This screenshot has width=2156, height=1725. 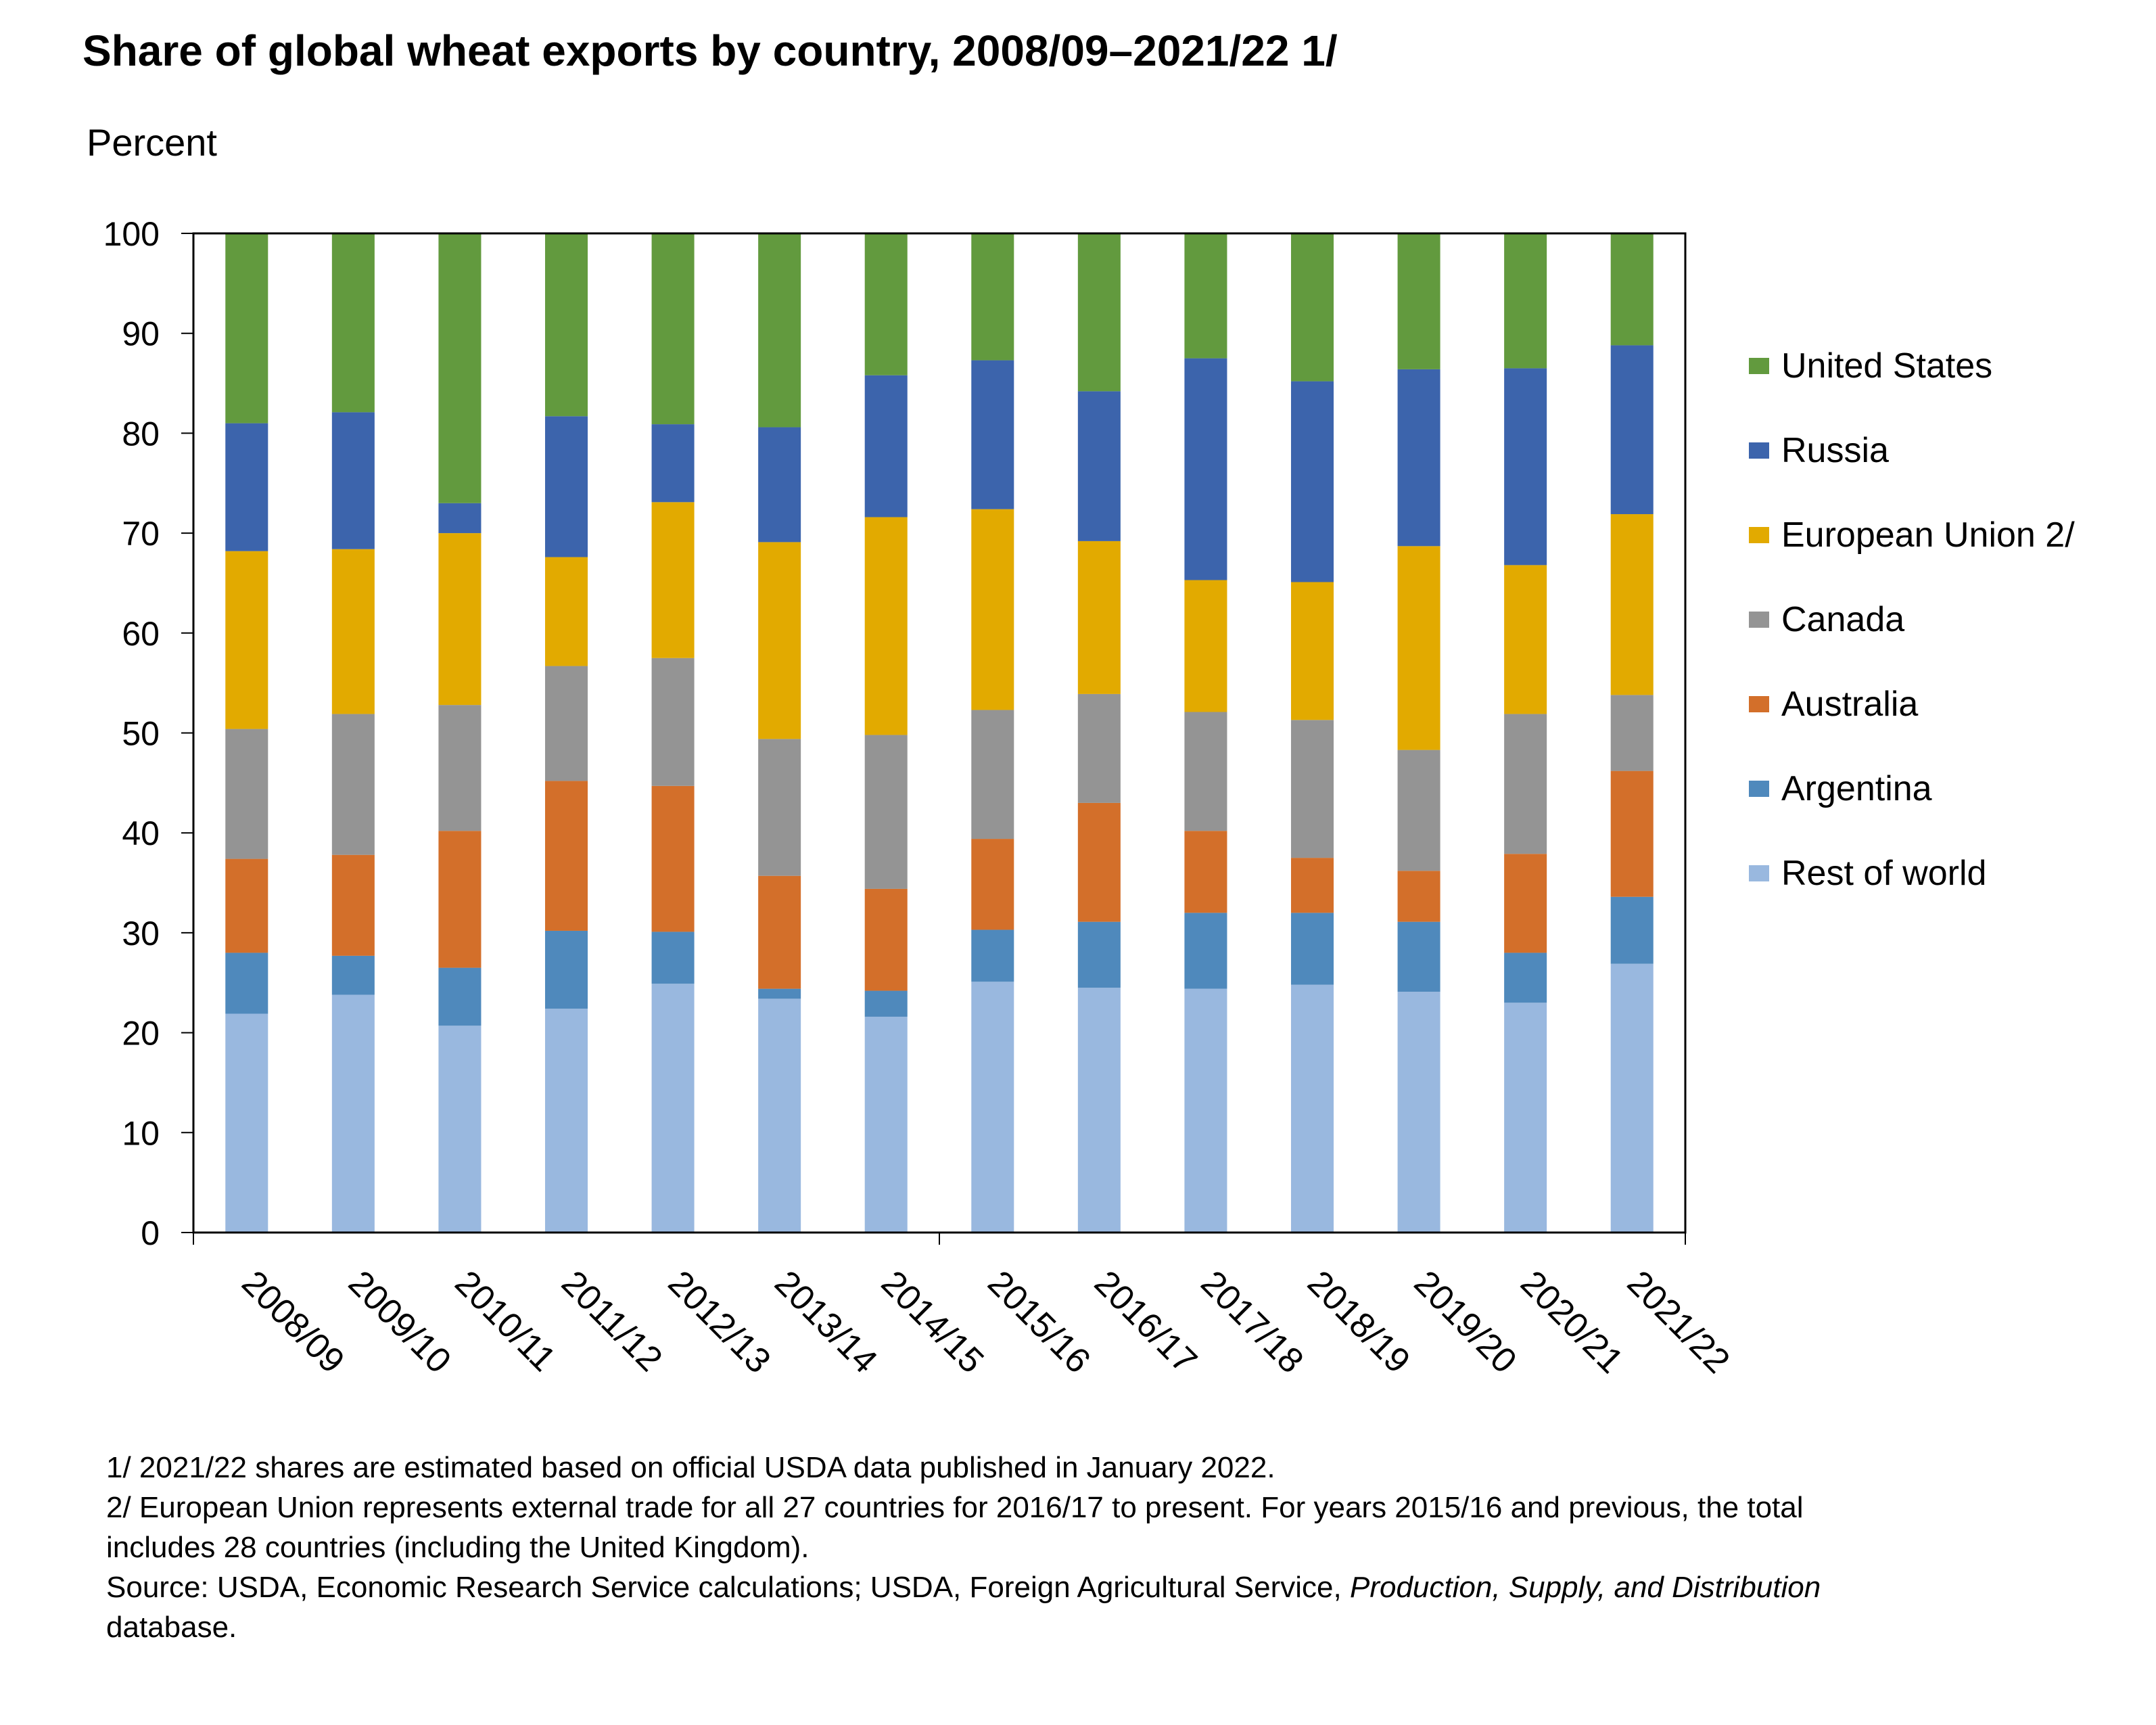 I want to click on y-tick-label: 70, so click(x=141, y=534).